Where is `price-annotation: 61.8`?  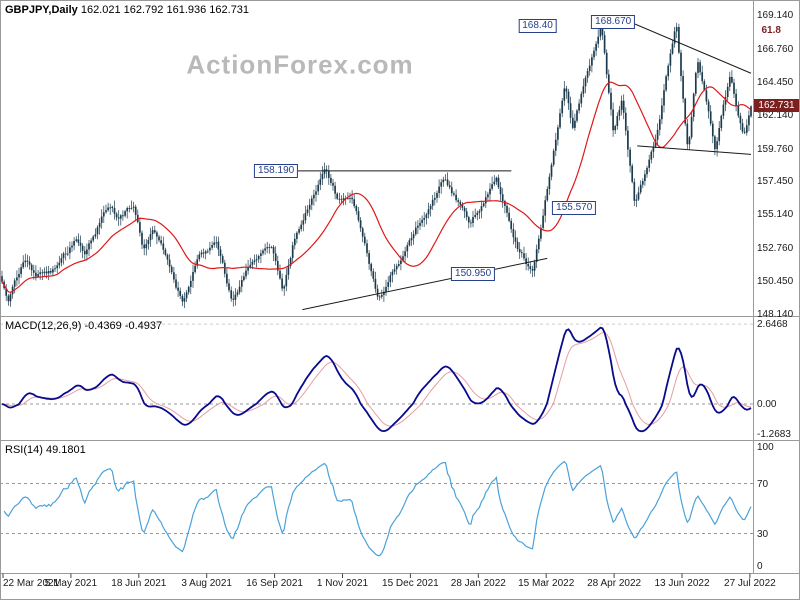 price-annotation: 61.8 is located at coordinates (771, 30).